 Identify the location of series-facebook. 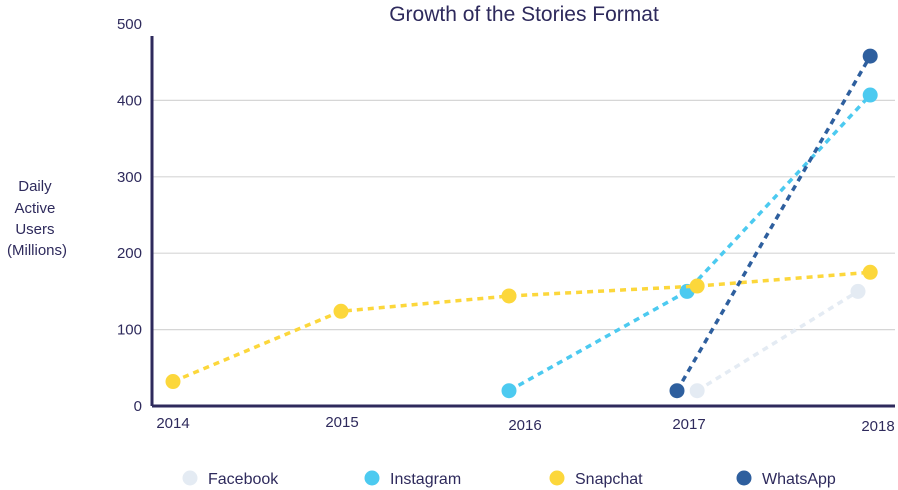
(777, 341).